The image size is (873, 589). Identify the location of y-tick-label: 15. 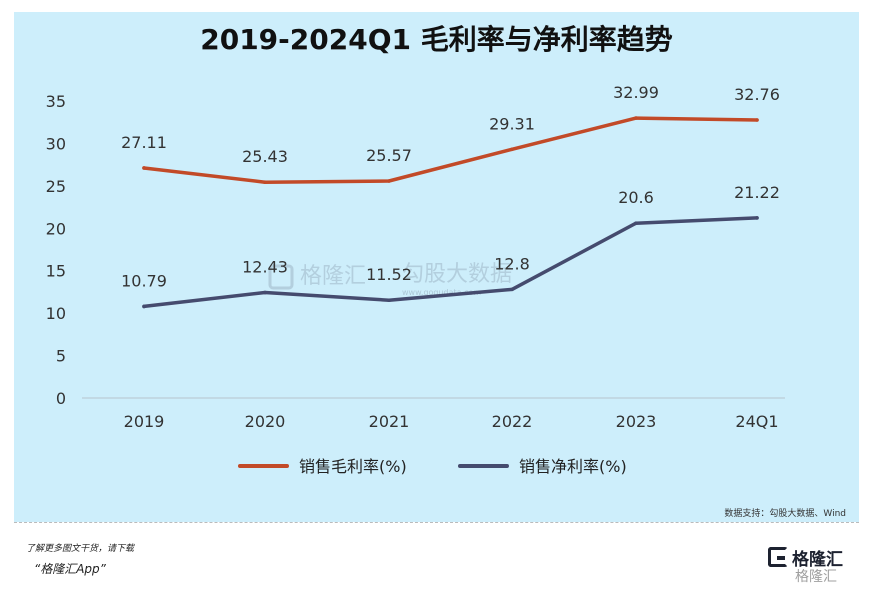
(56, 271).